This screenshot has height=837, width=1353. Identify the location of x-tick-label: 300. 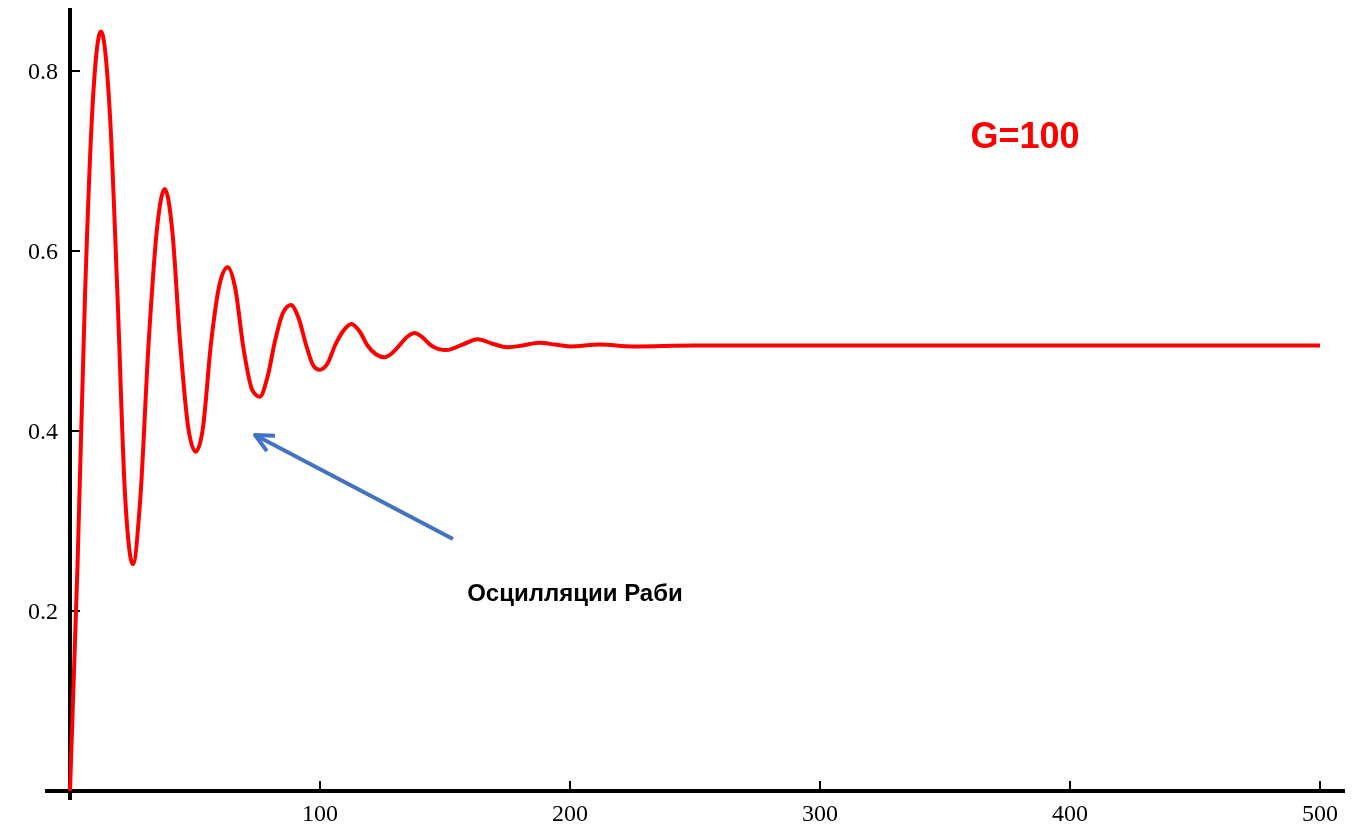
(820, 813).